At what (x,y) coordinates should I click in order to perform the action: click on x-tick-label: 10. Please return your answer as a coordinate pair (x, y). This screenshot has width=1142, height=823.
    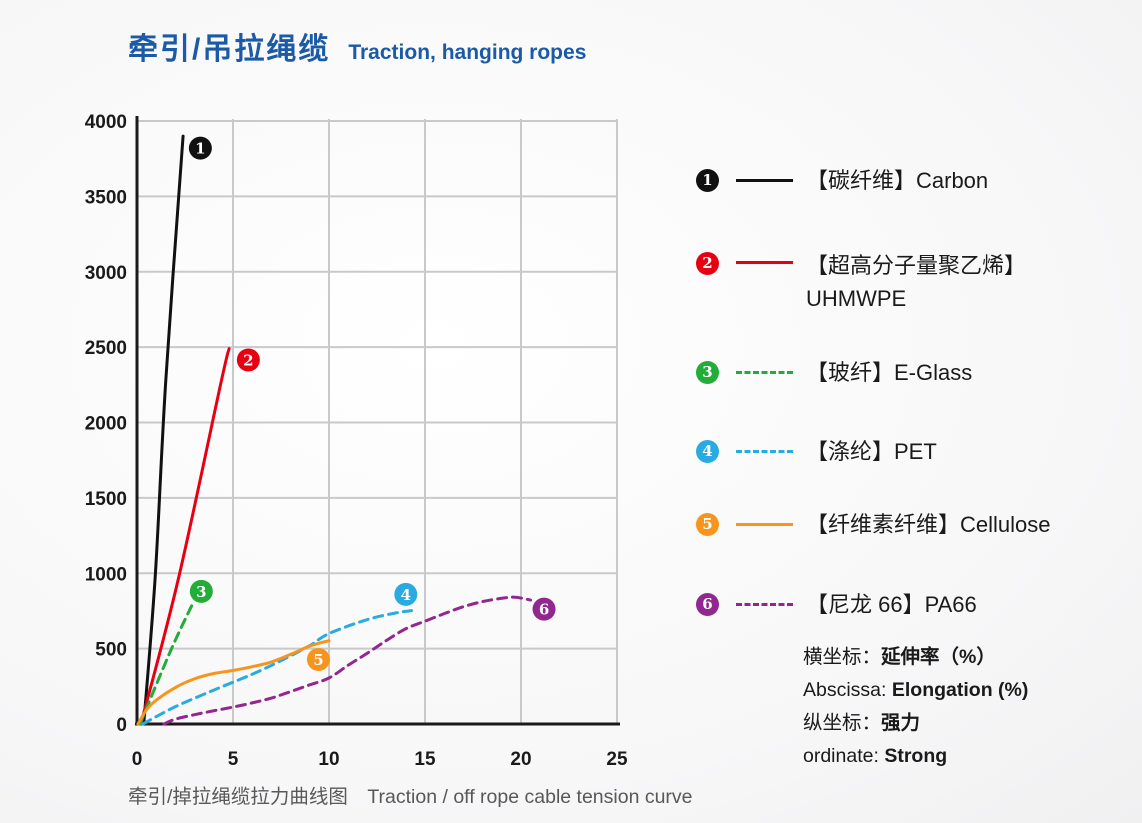
    Looking at the image, I should click on (328, 759).